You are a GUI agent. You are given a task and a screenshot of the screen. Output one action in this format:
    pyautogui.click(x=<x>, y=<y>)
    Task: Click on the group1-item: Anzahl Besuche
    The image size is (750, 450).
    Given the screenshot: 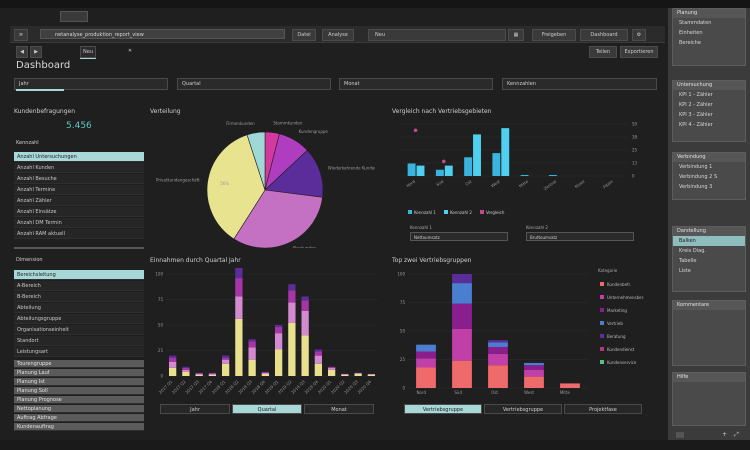 What is the action you would take?
    pyautogui.click(x=79, y=179)
    